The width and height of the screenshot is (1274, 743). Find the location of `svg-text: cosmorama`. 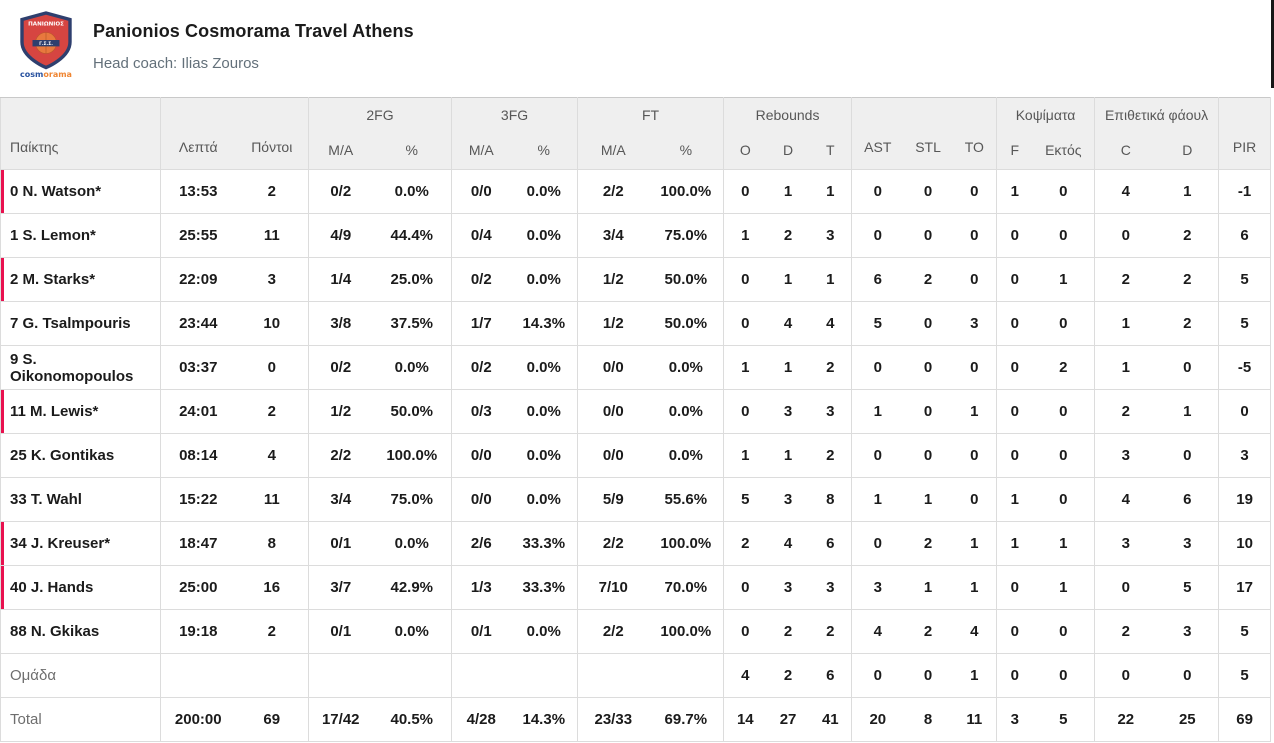

svg-text: cosmorama is located at coordinates (46, 74).